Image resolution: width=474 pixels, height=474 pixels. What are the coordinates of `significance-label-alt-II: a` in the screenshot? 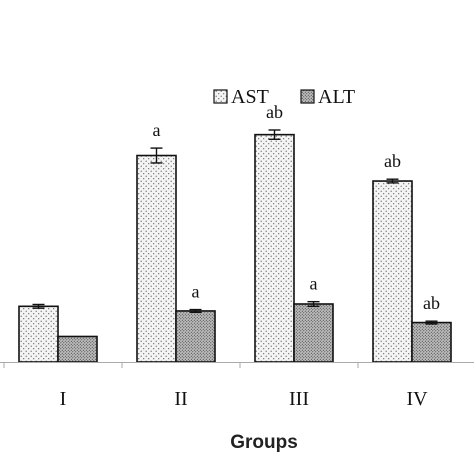 It's located at (196, 292).